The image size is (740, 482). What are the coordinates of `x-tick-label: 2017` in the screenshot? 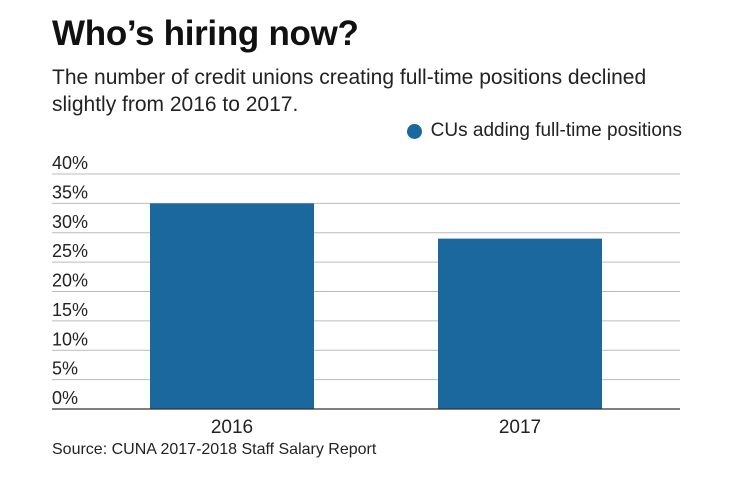 It's located at (520, 427).